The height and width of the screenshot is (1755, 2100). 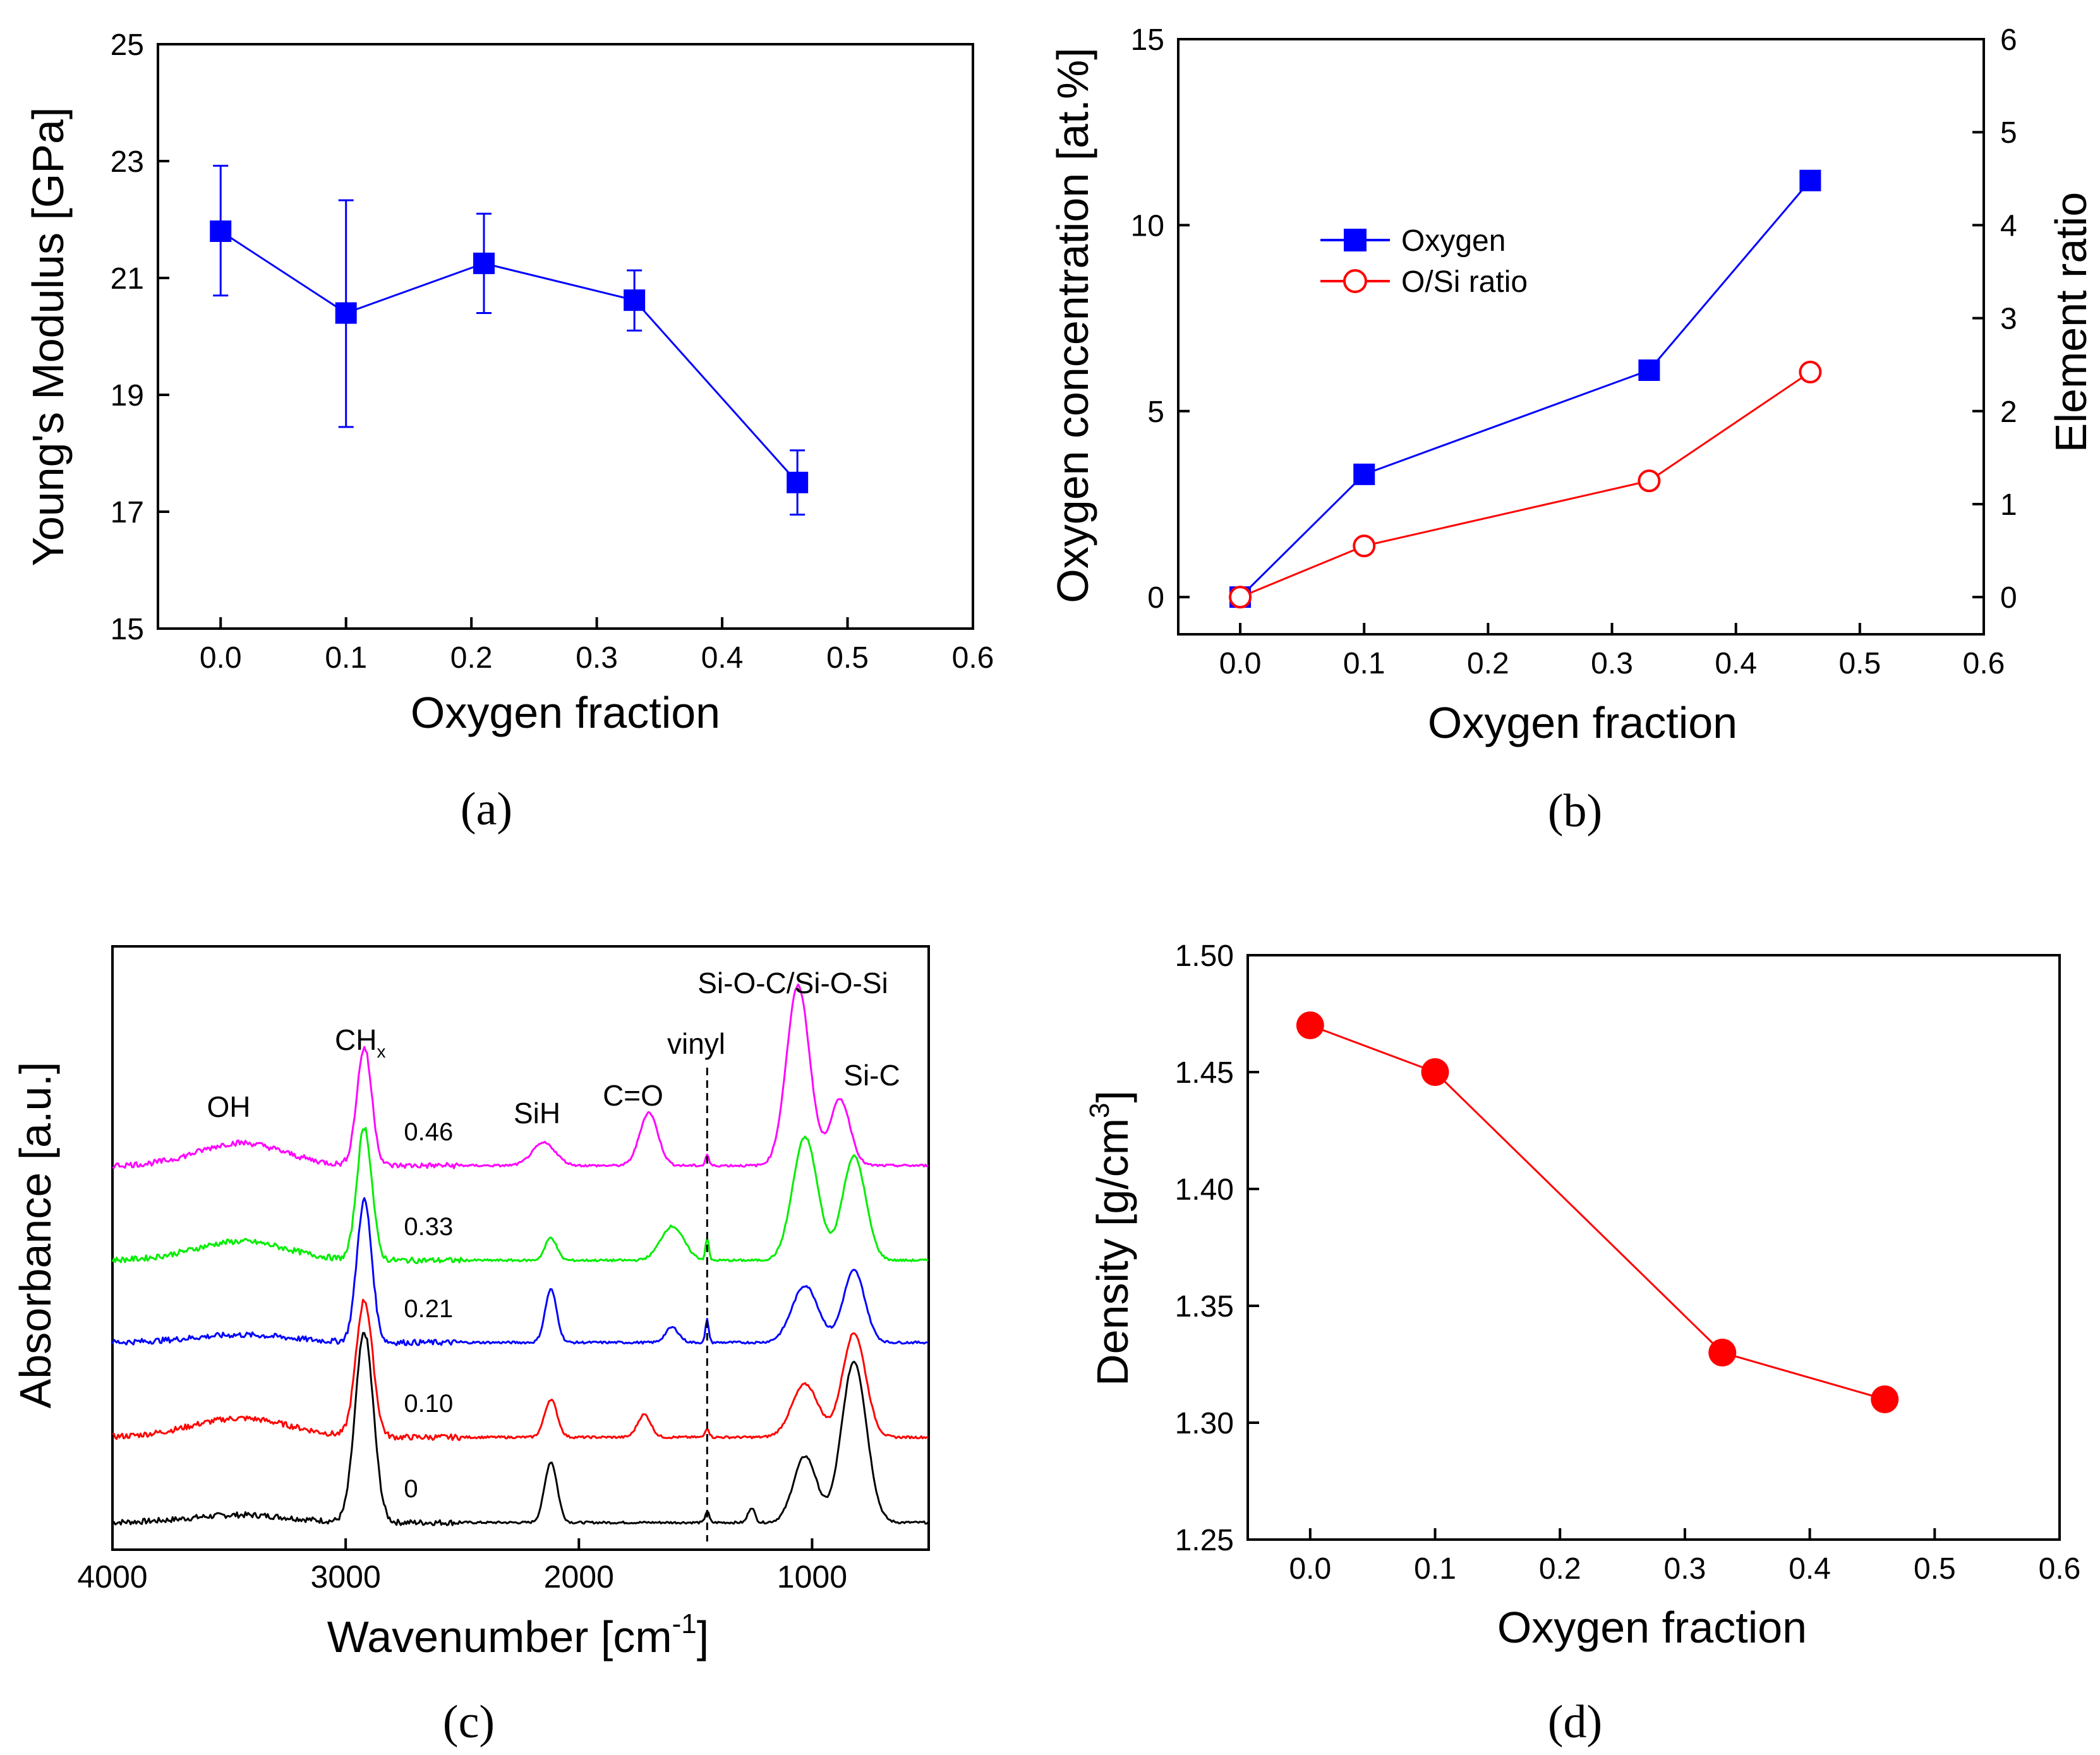 I want to click on panel-b-y2-ytick-label: 1, so click(x=2009, y=505).